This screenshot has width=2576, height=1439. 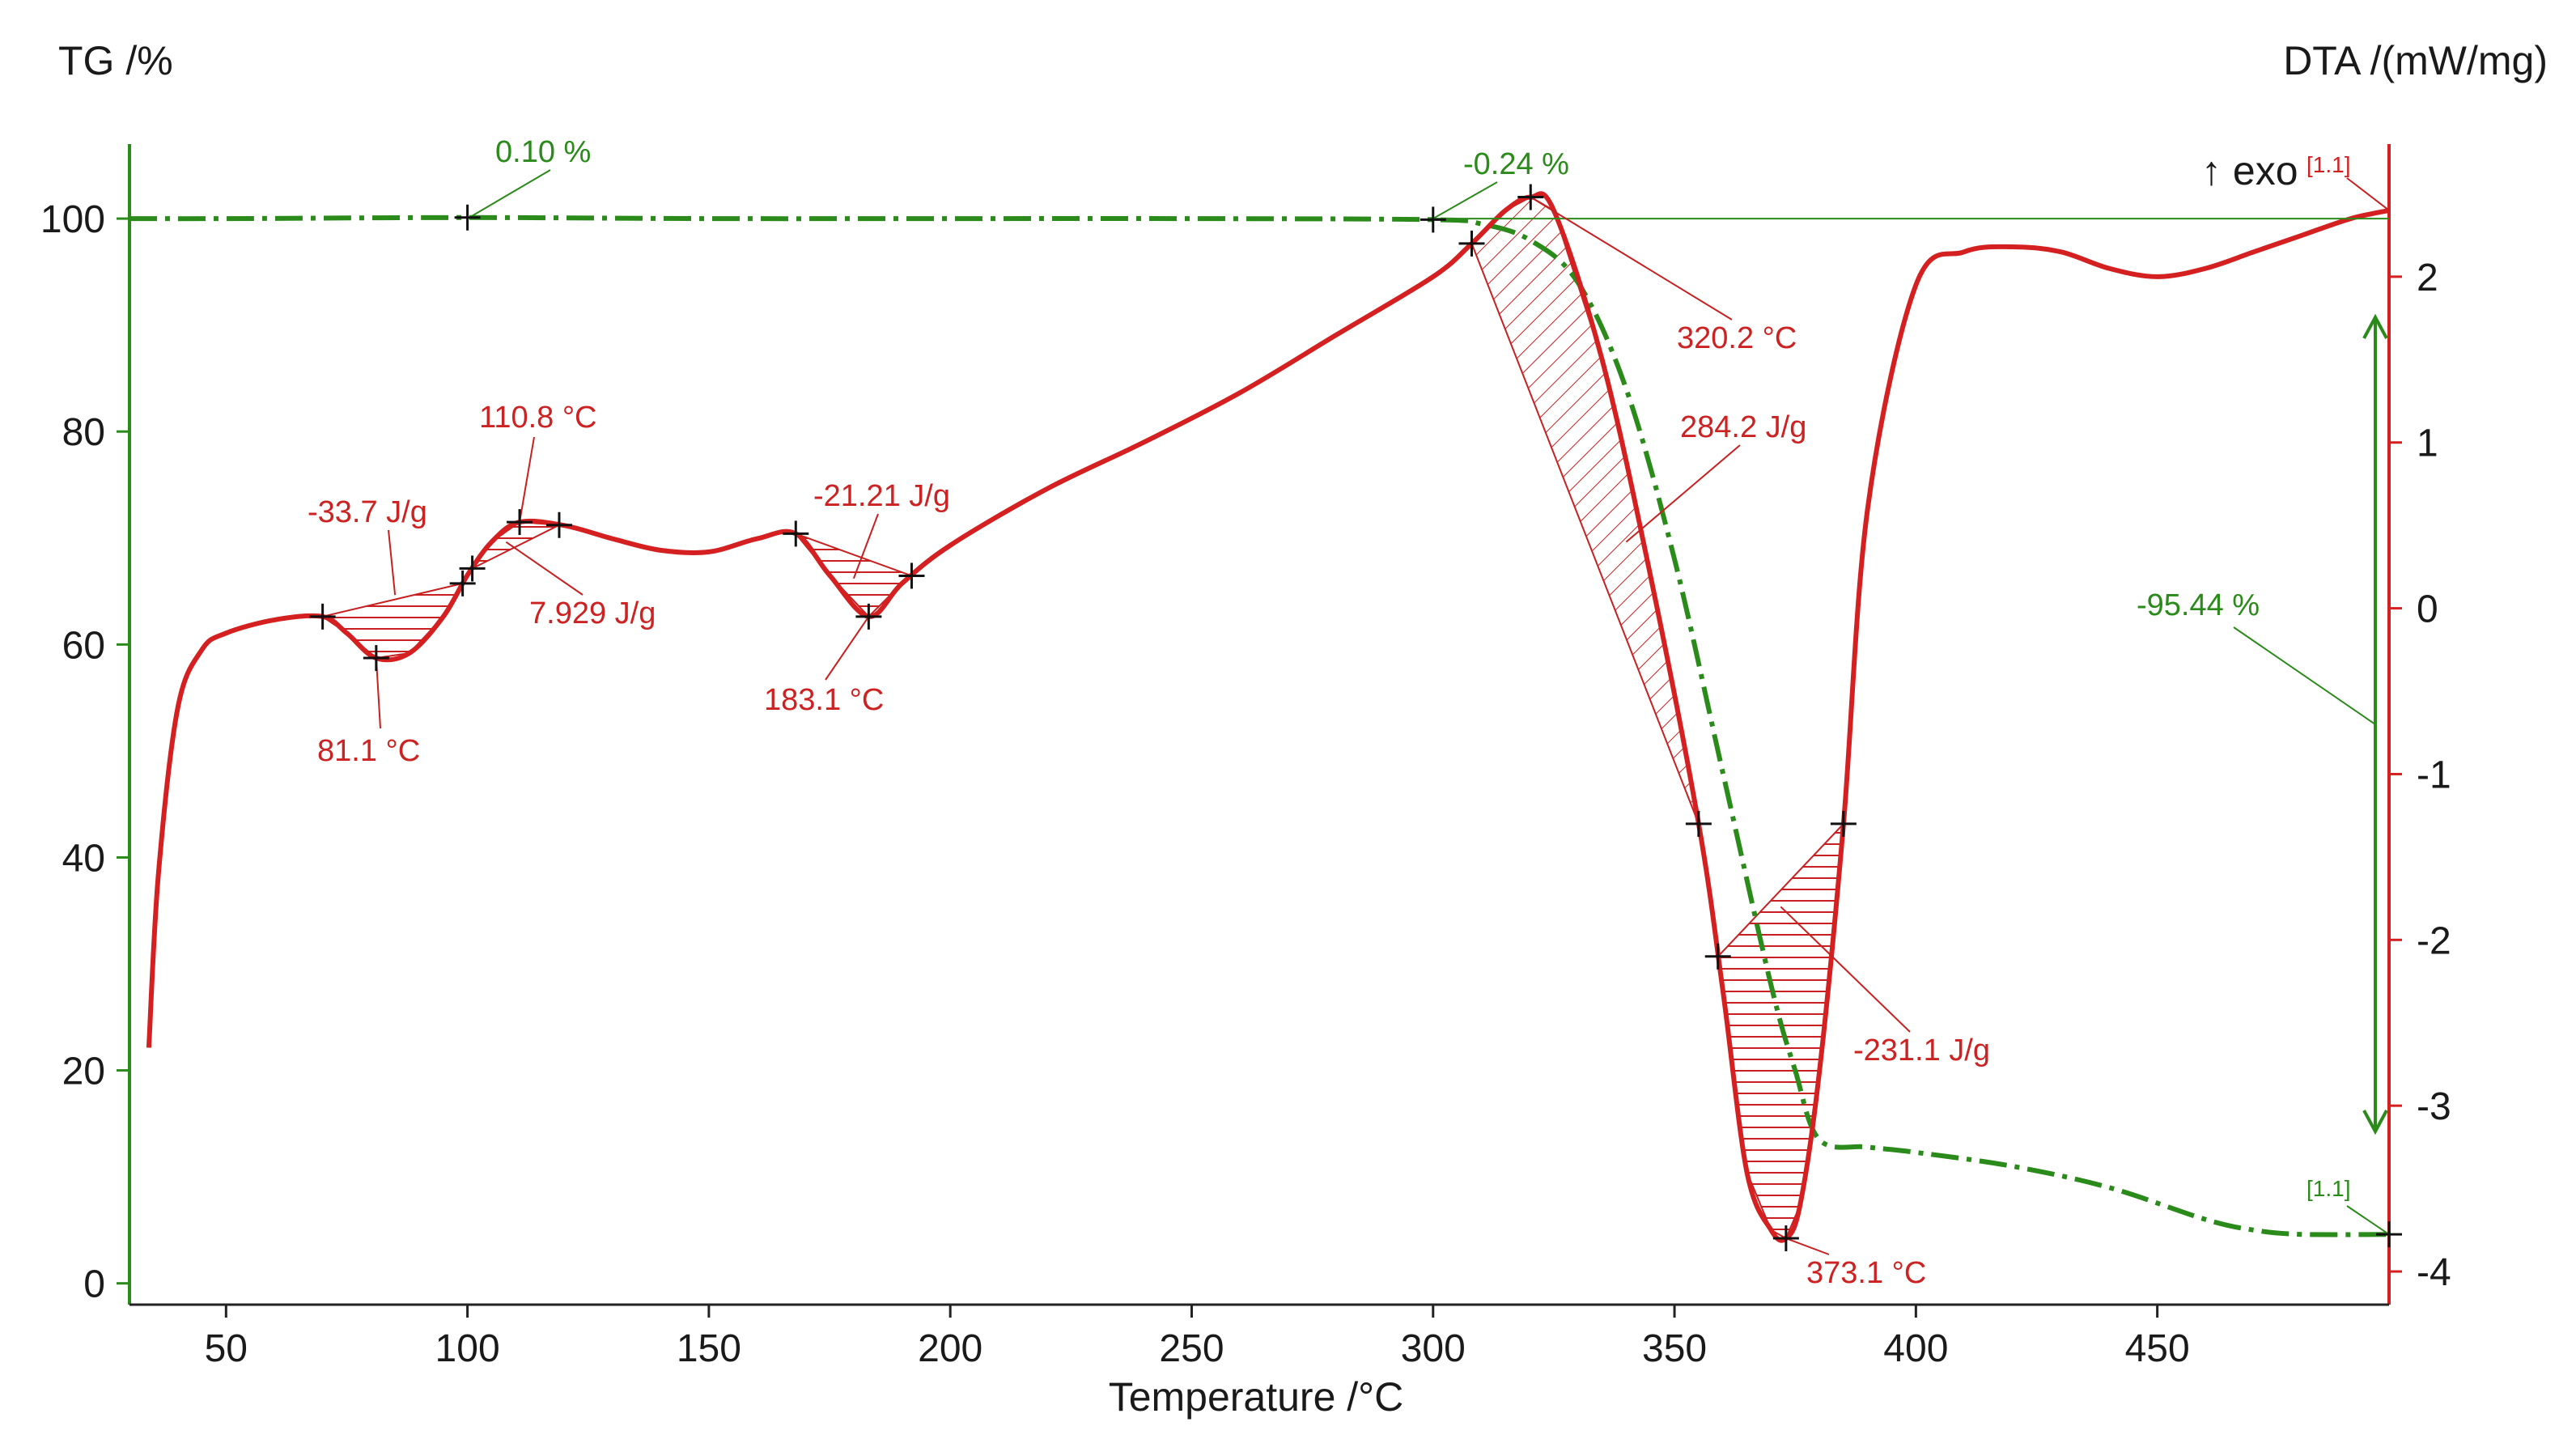 I want to click on annotation-peak-110: 110.8 °C, so click(x=537, y=418).